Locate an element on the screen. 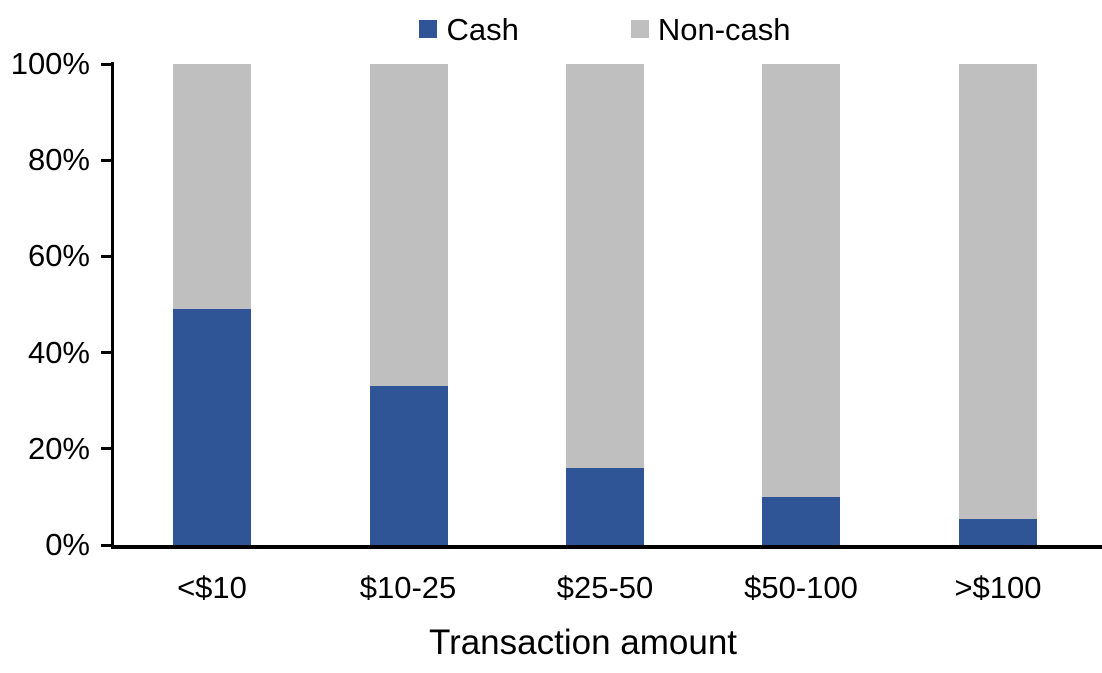 Image resolution: width=1102 pixels, height=673 pixels. legend-swatch-cash is located at coordinates (428, 29).